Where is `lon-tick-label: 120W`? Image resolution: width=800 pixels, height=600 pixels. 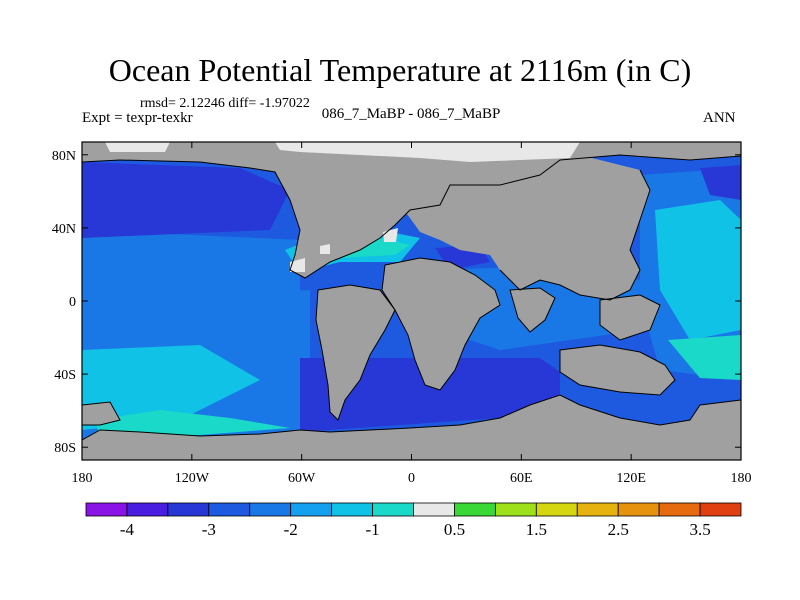
lon-tick-label: 120W is located at coordinates (192, 478).